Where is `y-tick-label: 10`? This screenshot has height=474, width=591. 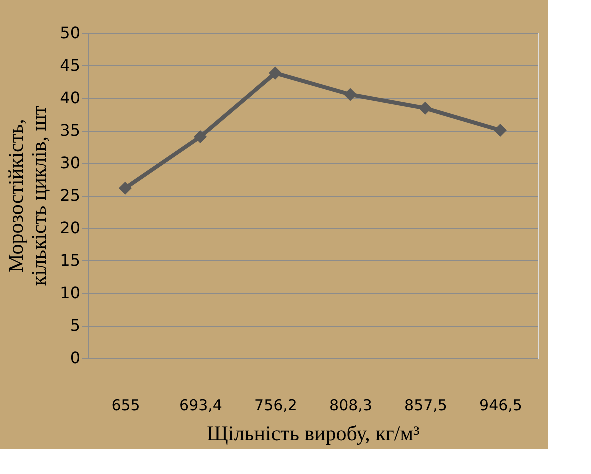
y-tick-label: 10 is located at coordinates (70, 293).